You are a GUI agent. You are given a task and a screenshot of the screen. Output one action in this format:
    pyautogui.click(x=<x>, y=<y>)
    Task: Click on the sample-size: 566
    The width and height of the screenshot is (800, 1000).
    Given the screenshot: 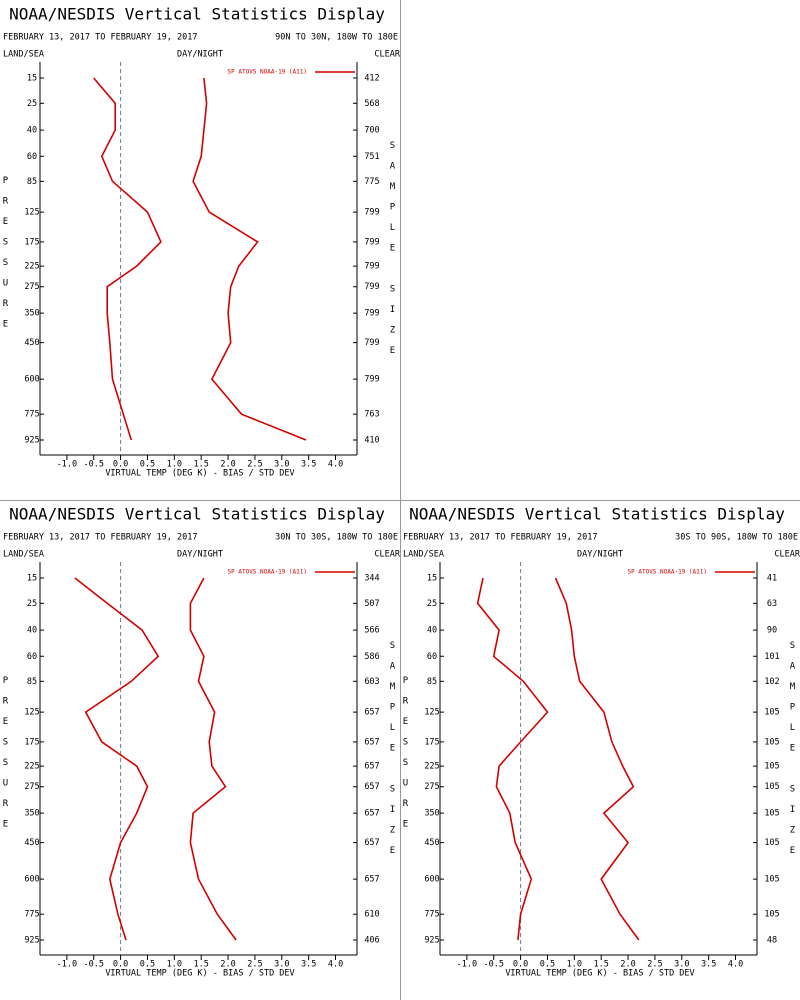 What is the action you would take?
    pyautogui.click(x=371, y=631)
    